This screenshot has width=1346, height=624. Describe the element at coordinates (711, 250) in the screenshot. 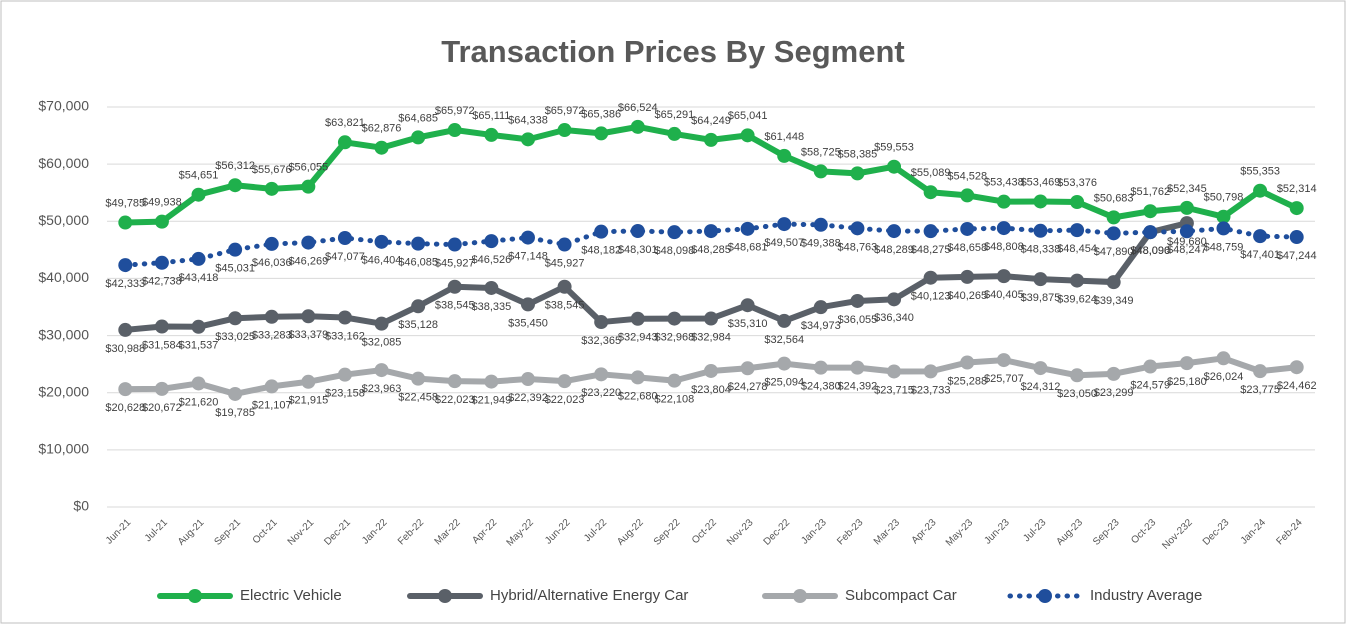

I see `data-label: $48,285` at that location.